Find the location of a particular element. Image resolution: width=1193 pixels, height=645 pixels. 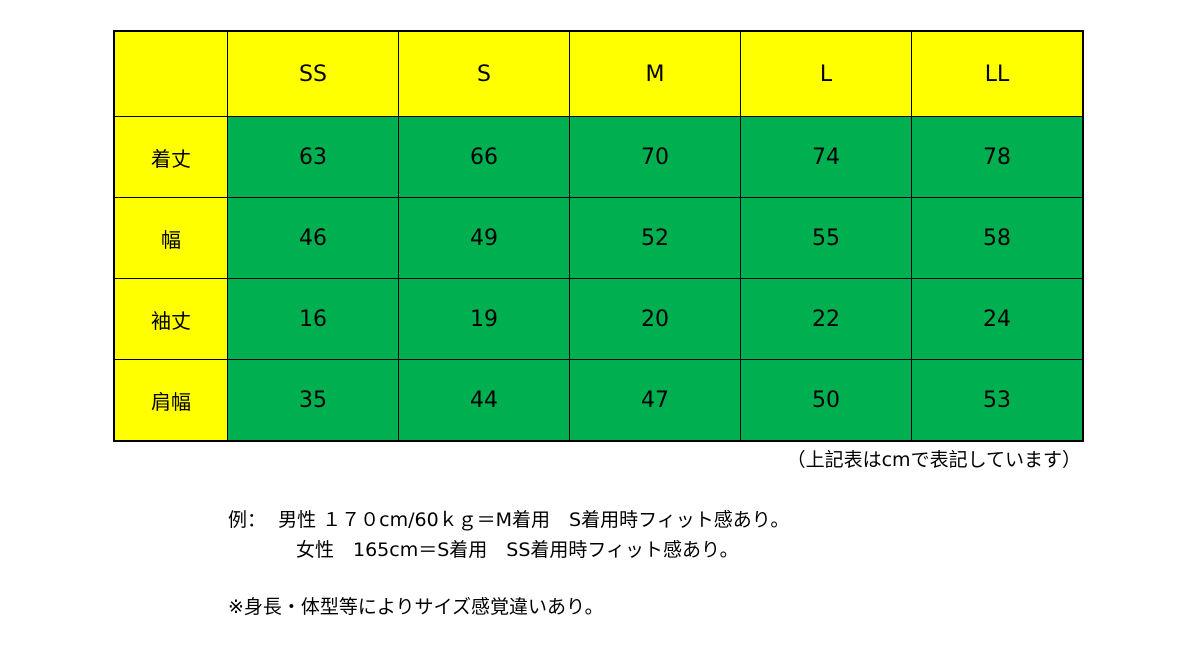

value-cell: 50 is located at coordinates (826, 400).